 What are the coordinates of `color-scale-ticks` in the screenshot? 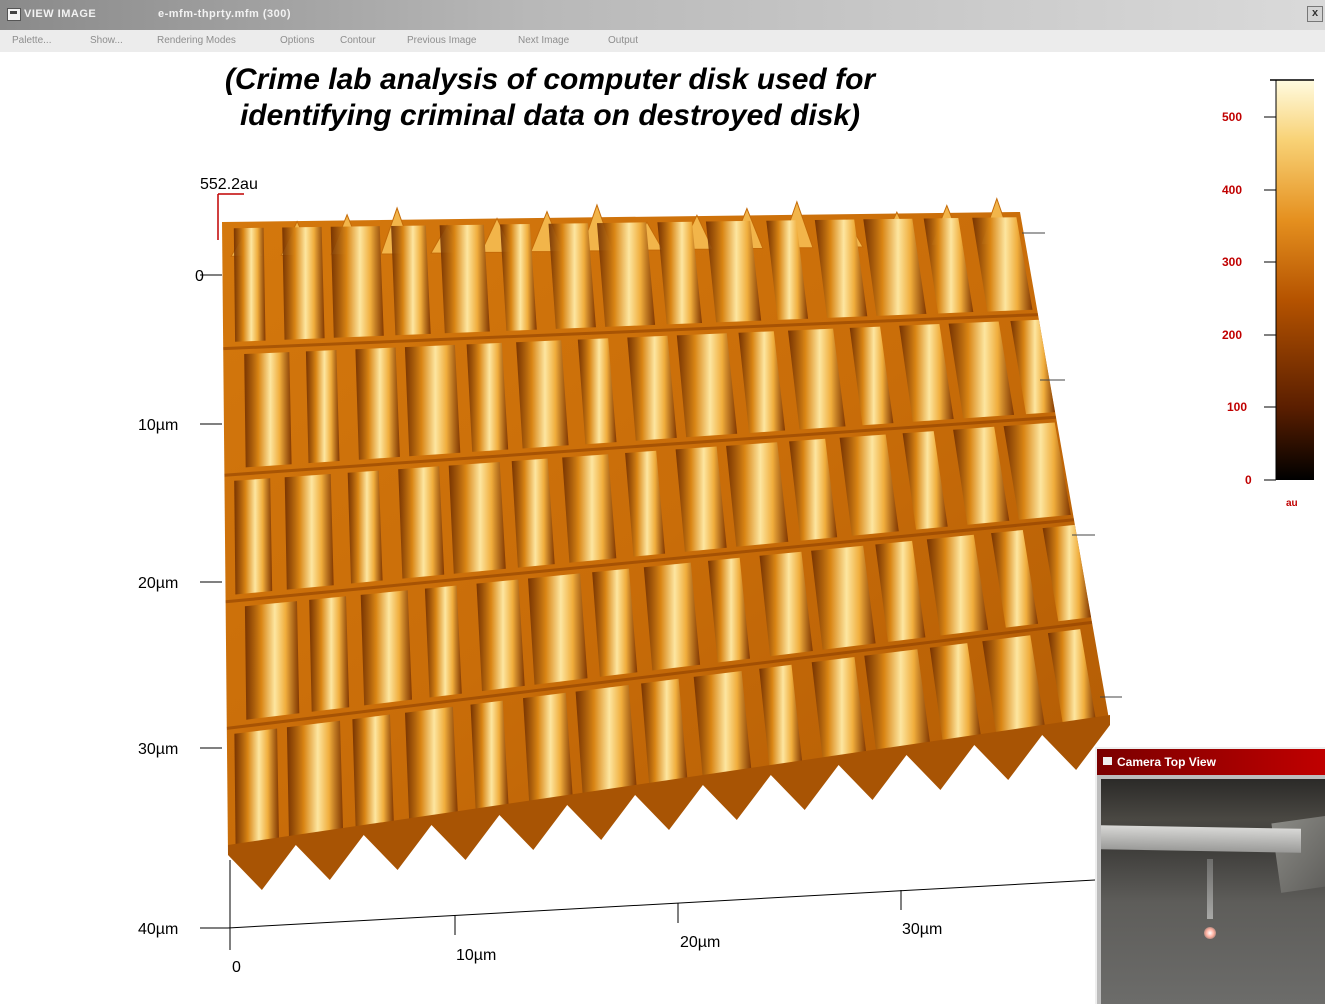 It's located at (1270, 298).